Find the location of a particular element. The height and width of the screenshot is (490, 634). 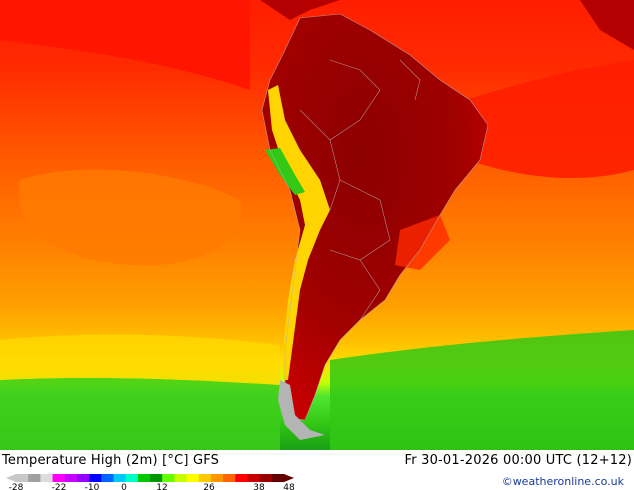

south-pacific-cold-zone is located at coordinates (140, 413).